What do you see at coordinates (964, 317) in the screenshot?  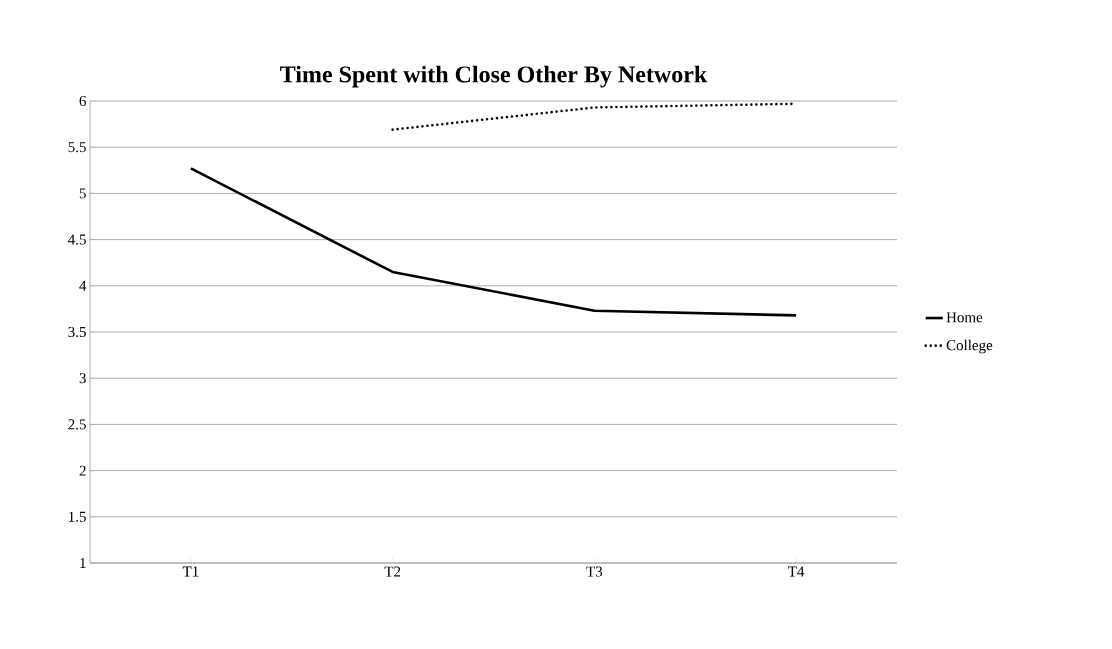 I see `legend-label: Home` at bounding box center [964, 317].